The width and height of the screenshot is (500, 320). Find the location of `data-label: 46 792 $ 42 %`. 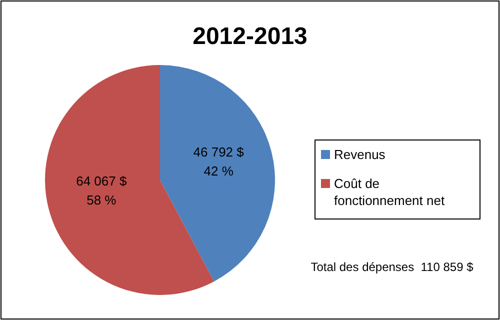

data-label: 46 792 $ 42 % is located at coordinates (219, 161).